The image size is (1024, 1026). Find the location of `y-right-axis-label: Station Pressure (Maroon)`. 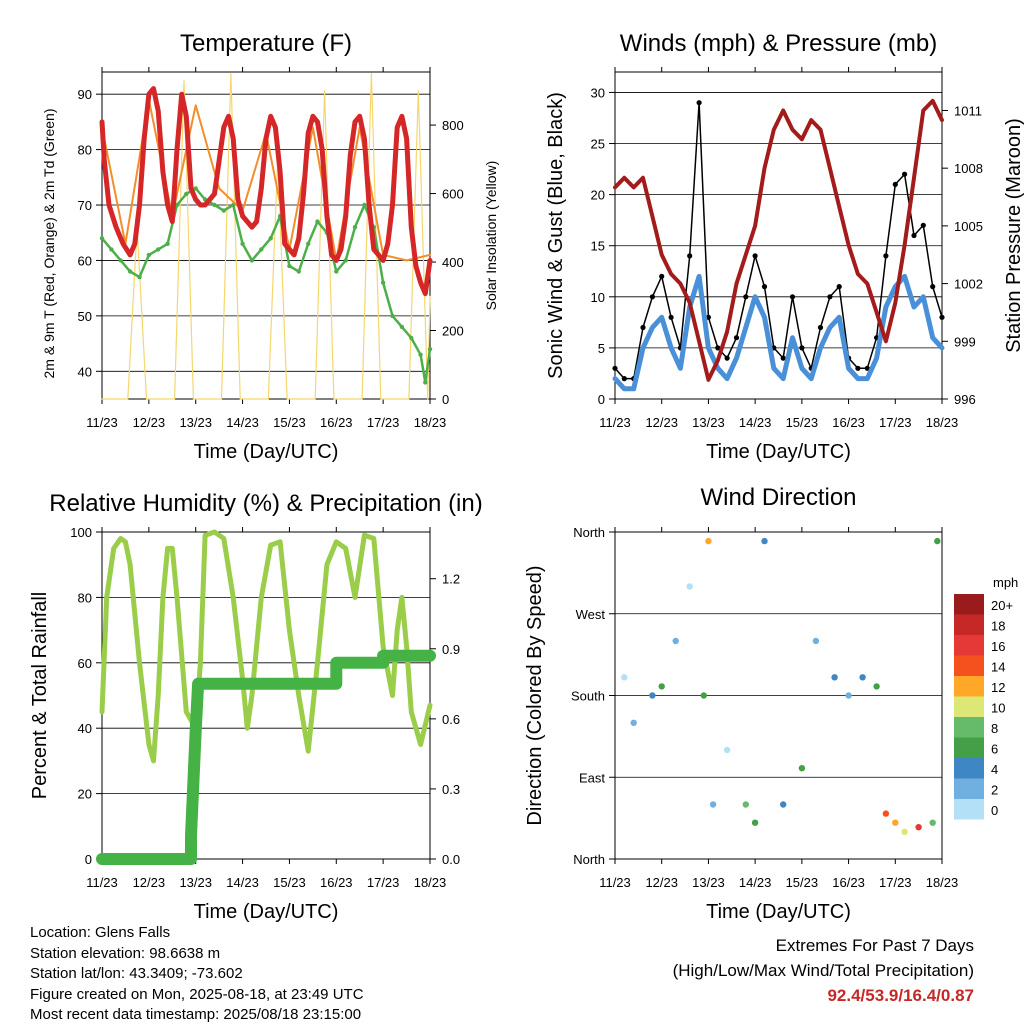

y-right-axis-label: Station Pressure (Maroon) is located at coordinates (1013, 235).